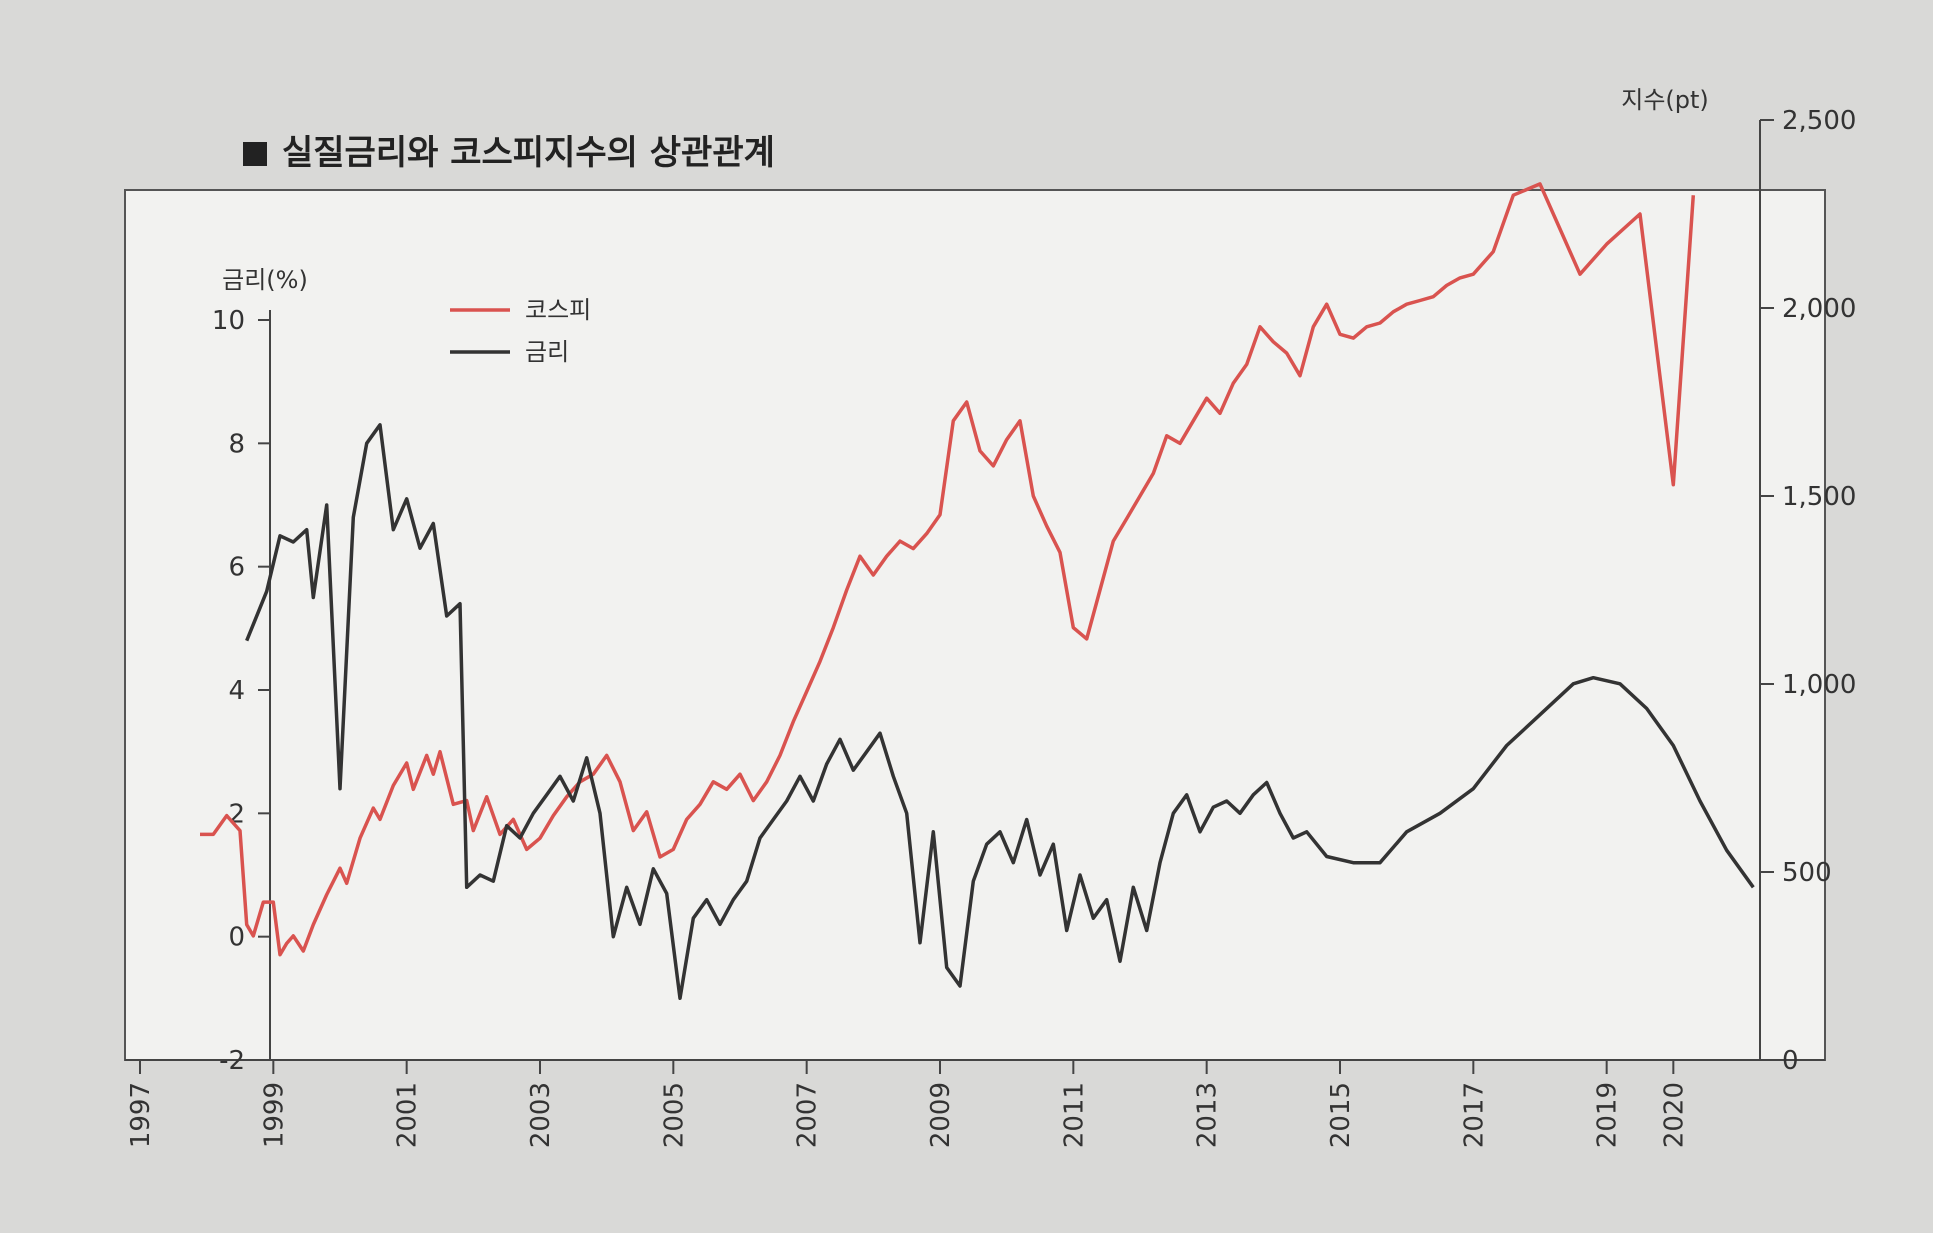  I want to click on title-marker, so click(255, 154).